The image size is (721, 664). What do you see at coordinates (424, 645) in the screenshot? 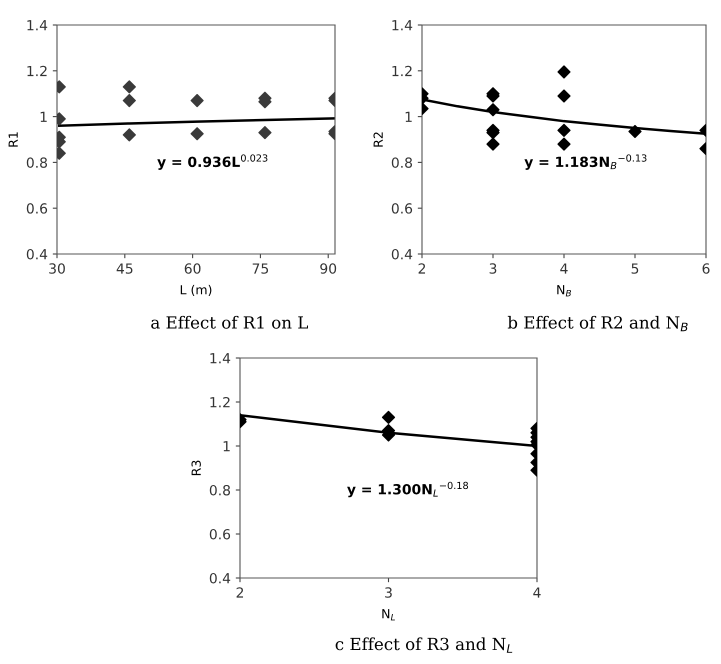
I see `text: c Effect of R3 and N$_{L}$` at bounding box center [424, 645].